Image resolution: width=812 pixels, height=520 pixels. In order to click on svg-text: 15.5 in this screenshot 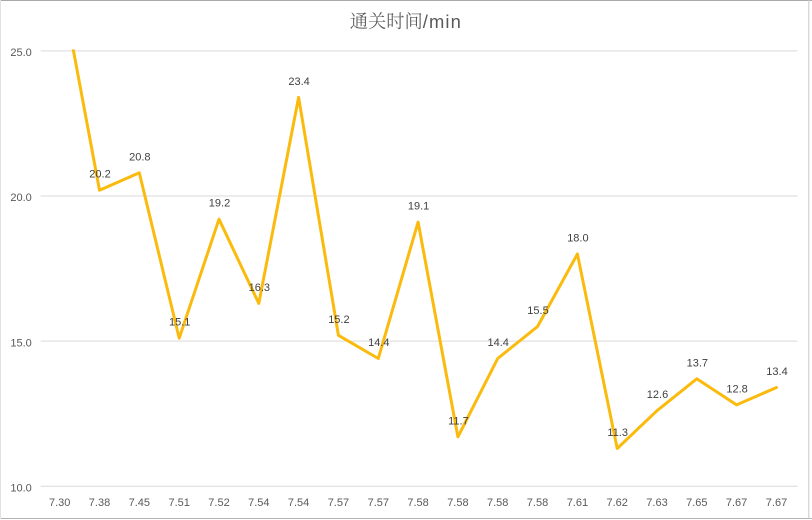, I will do `click(537, 311)`.